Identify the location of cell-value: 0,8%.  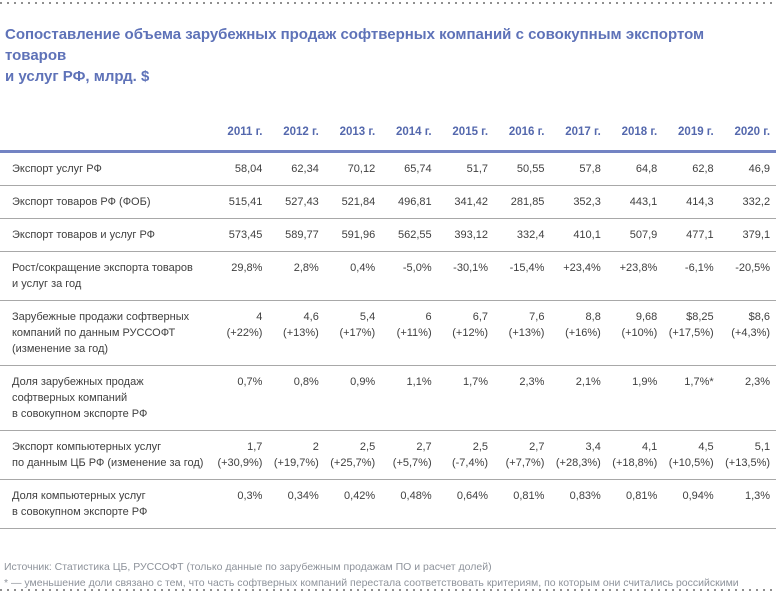
(306, 382).